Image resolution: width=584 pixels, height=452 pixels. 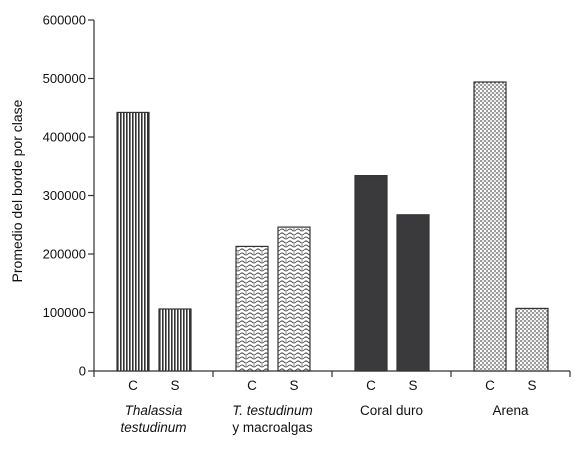 What do you see at coordinates (272, 410) in the screenshot?
I see `group-label: T. testudinum` at bounding box center [272, 410].